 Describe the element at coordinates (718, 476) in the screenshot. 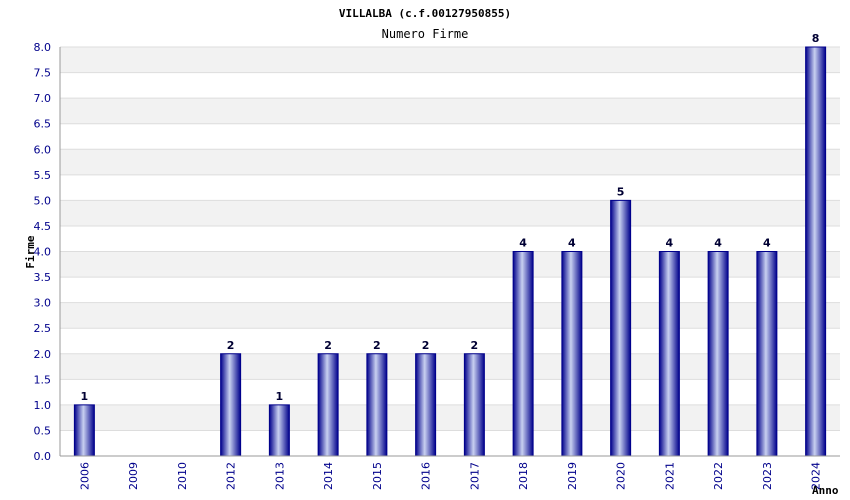

I see `x-tick-label: 2022` at that location.